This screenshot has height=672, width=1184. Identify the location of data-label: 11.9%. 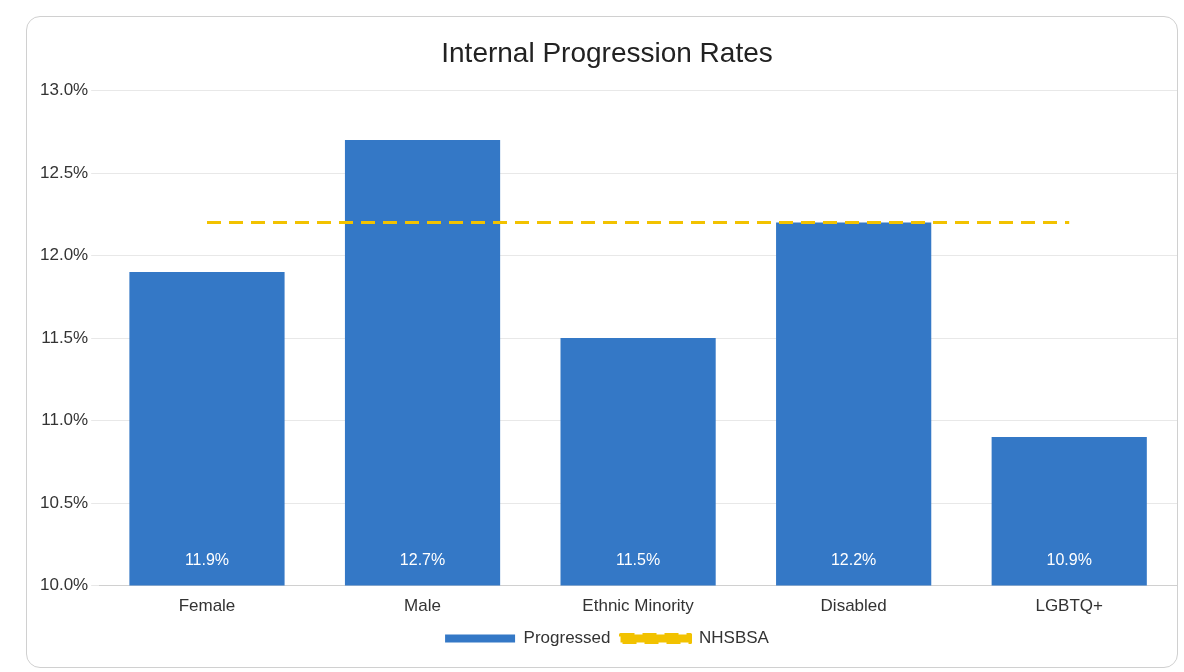
(207, 560).